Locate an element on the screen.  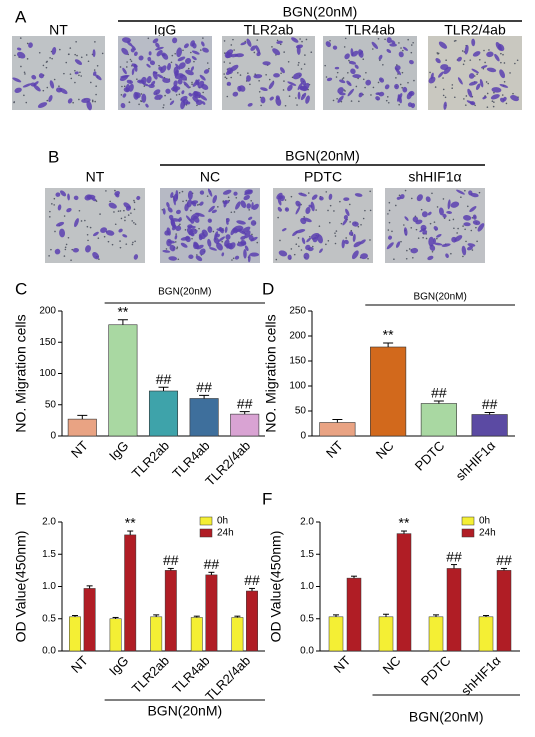
panel-label: F is located at coordinates (267, 498).